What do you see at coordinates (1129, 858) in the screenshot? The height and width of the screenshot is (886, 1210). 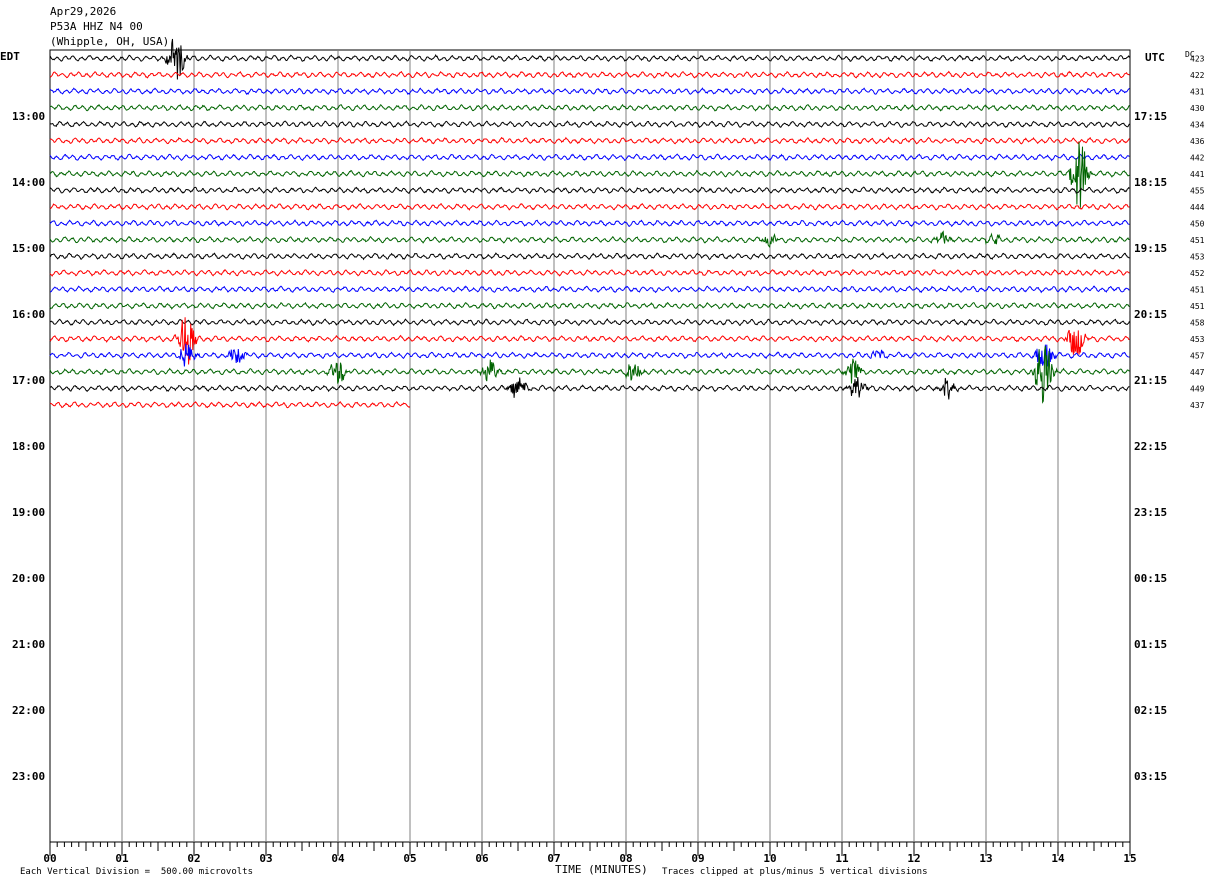 I see `x-tick-label: 15` at bounding box center [1129, 858].